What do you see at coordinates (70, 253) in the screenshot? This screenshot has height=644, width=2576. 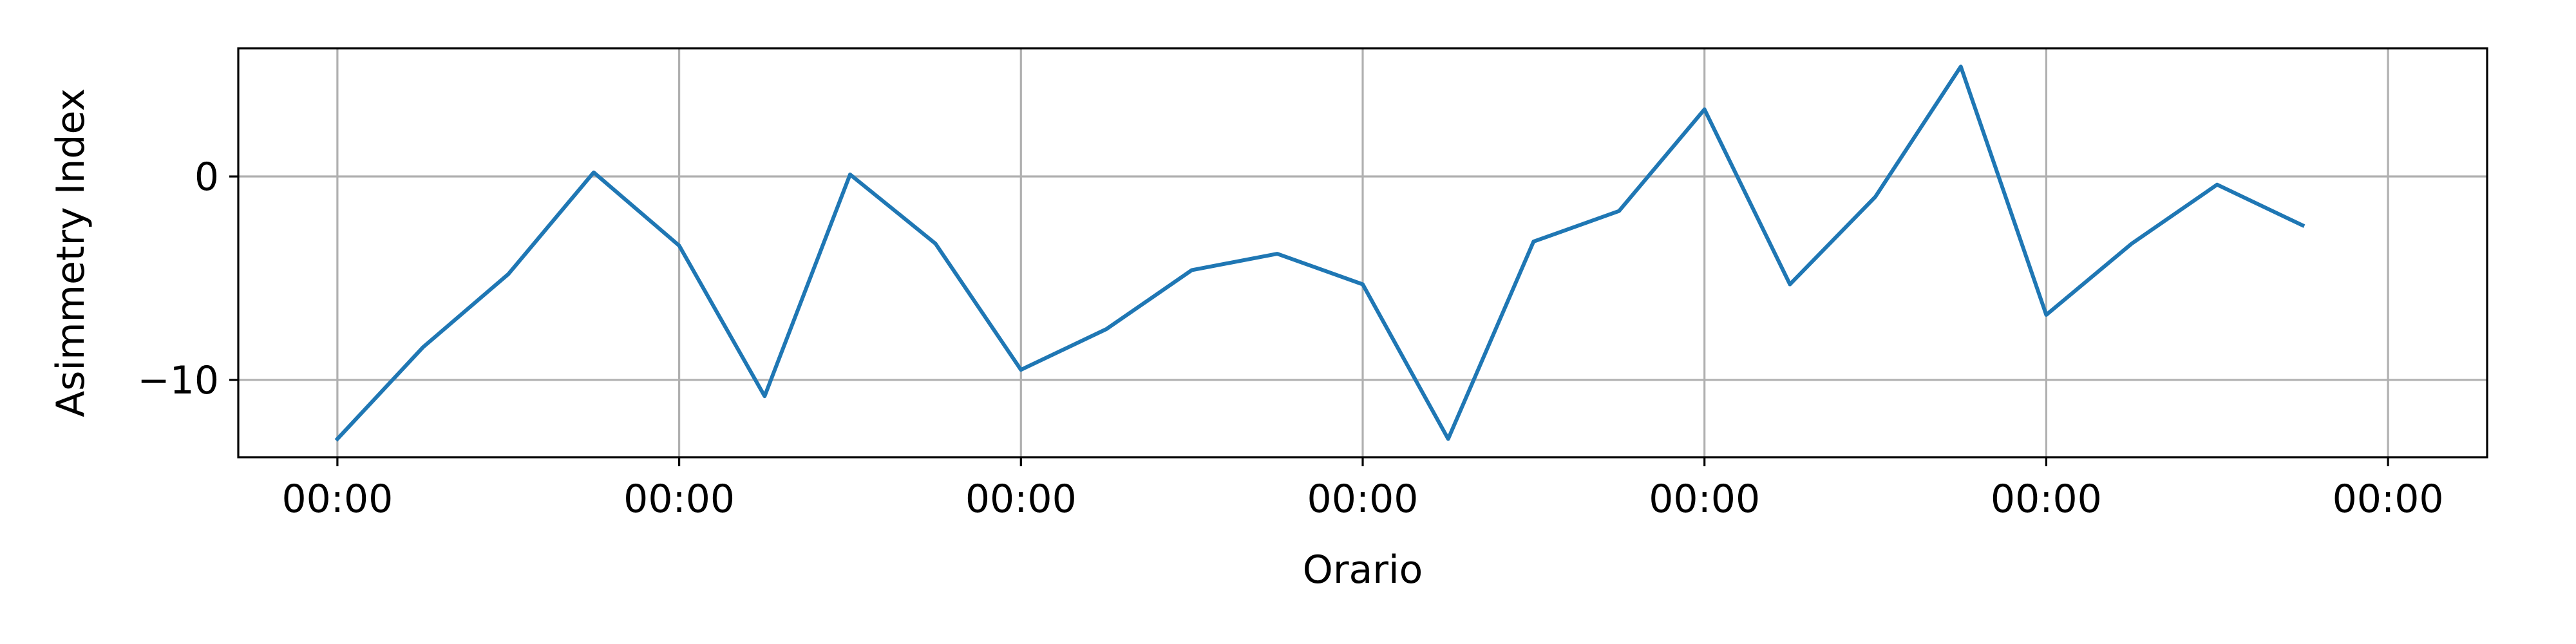 I see `y-axis-label: Asimmetry Index` at bounding box center [70, 253].